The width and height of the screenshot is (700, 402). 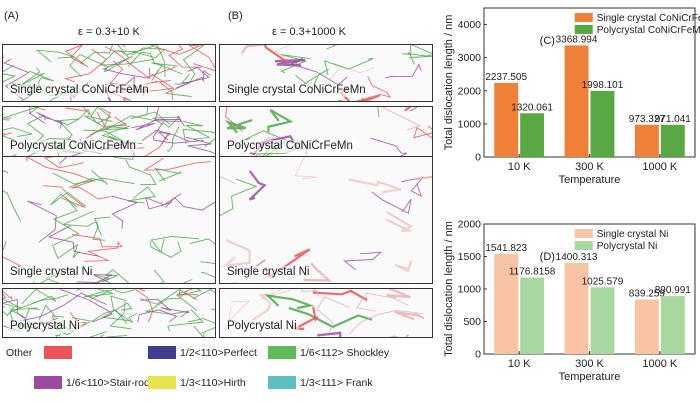 I want to click on y-tick-label: 0, so click(x=478, y=158).